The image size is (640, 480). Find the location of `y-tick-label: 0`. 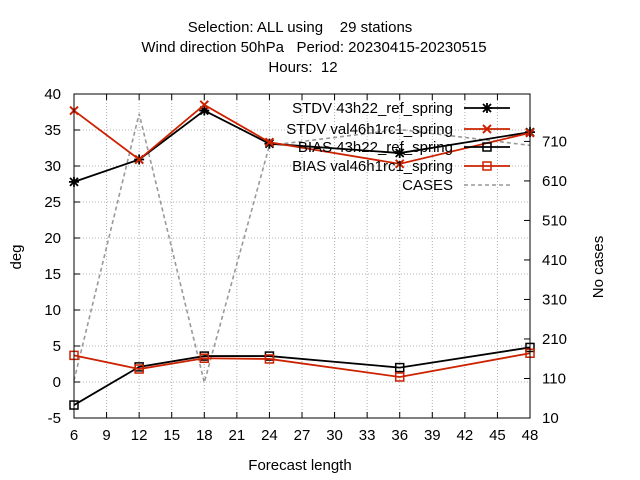

y-tick-label: 0 is located at coordinates (57, 382).